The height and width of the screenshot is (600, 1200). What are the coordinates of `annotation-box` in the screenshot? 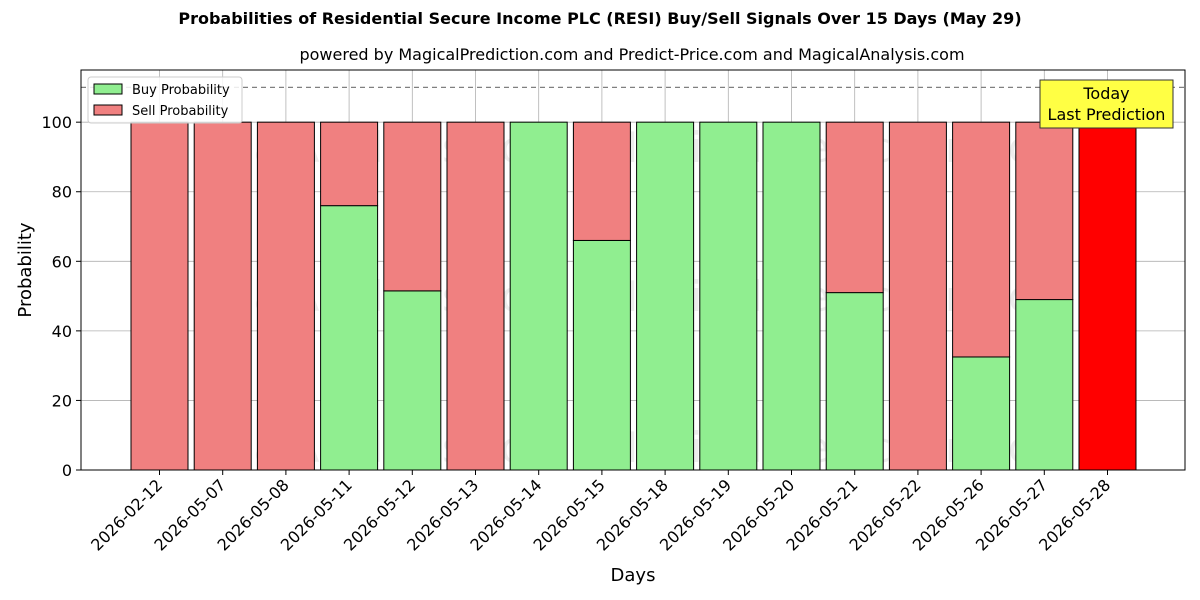 It's located at (1106, 104).